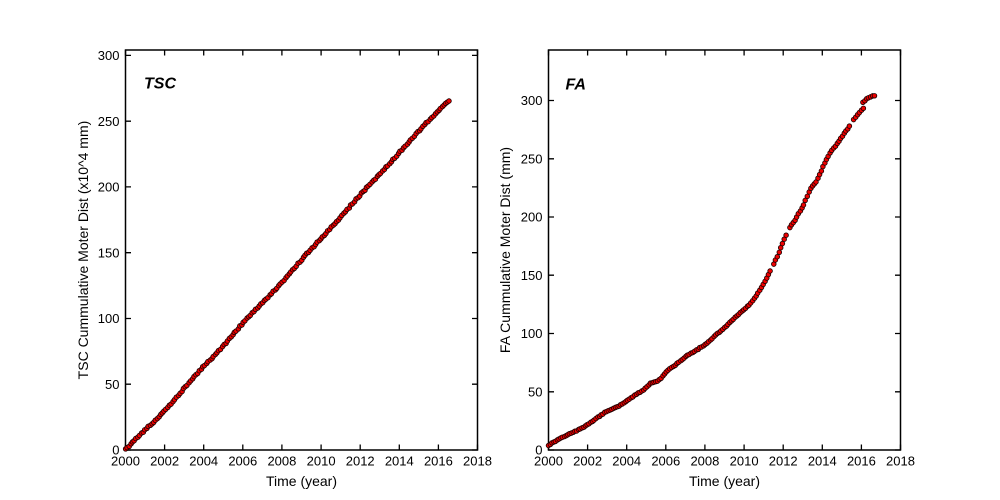  What do you see at coordinates (576, 85) in the screenshot?
I see `svg-text: FA` at bounding box center [576, 85].